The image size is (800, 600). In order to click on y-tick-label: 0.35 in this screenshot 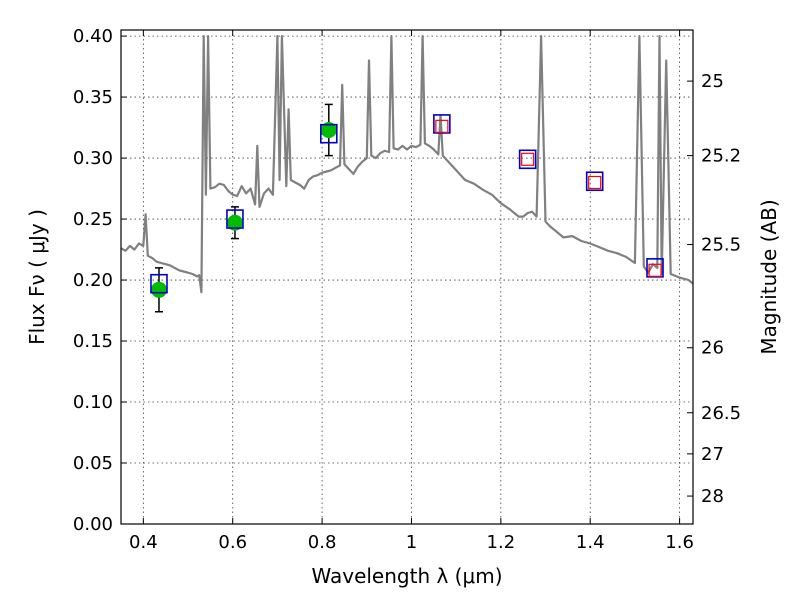, I will do `click(93, 97)`.